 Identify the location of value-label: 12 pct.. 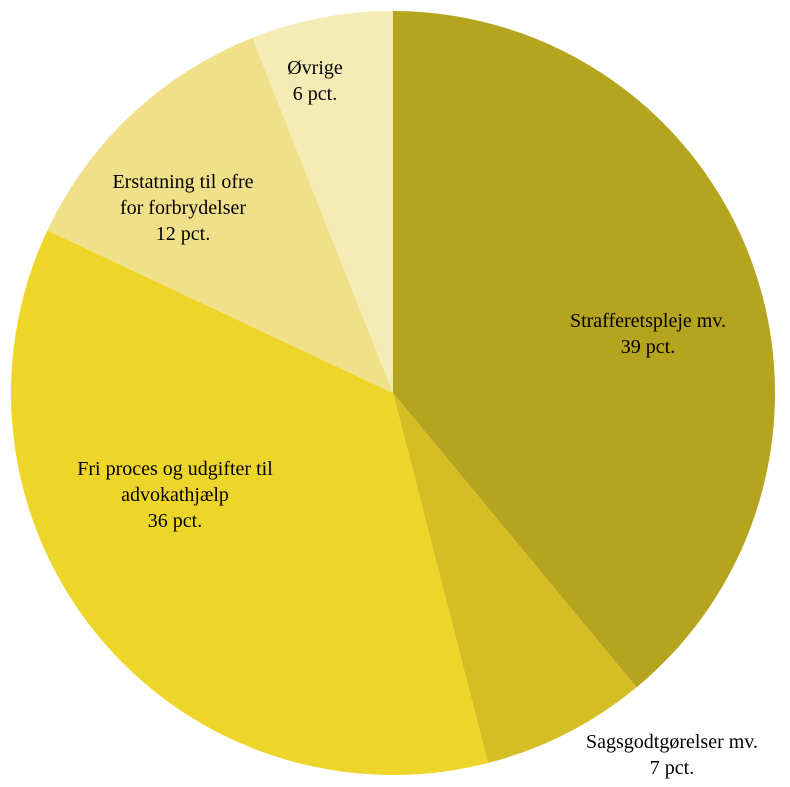
(183, 234).